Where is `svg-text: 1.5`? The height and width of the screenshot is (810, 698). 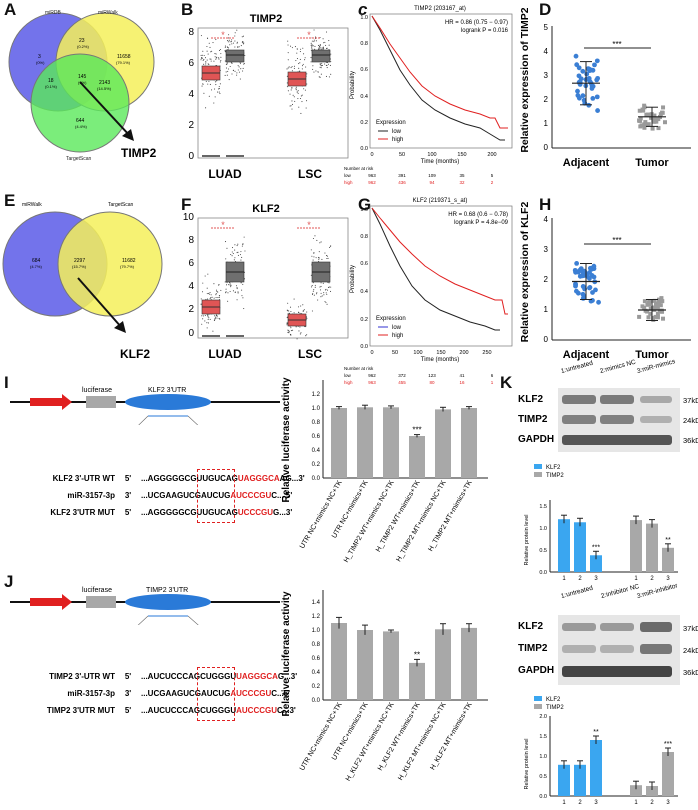
svg-text: 1.5 is located at coordinates (543, 737).